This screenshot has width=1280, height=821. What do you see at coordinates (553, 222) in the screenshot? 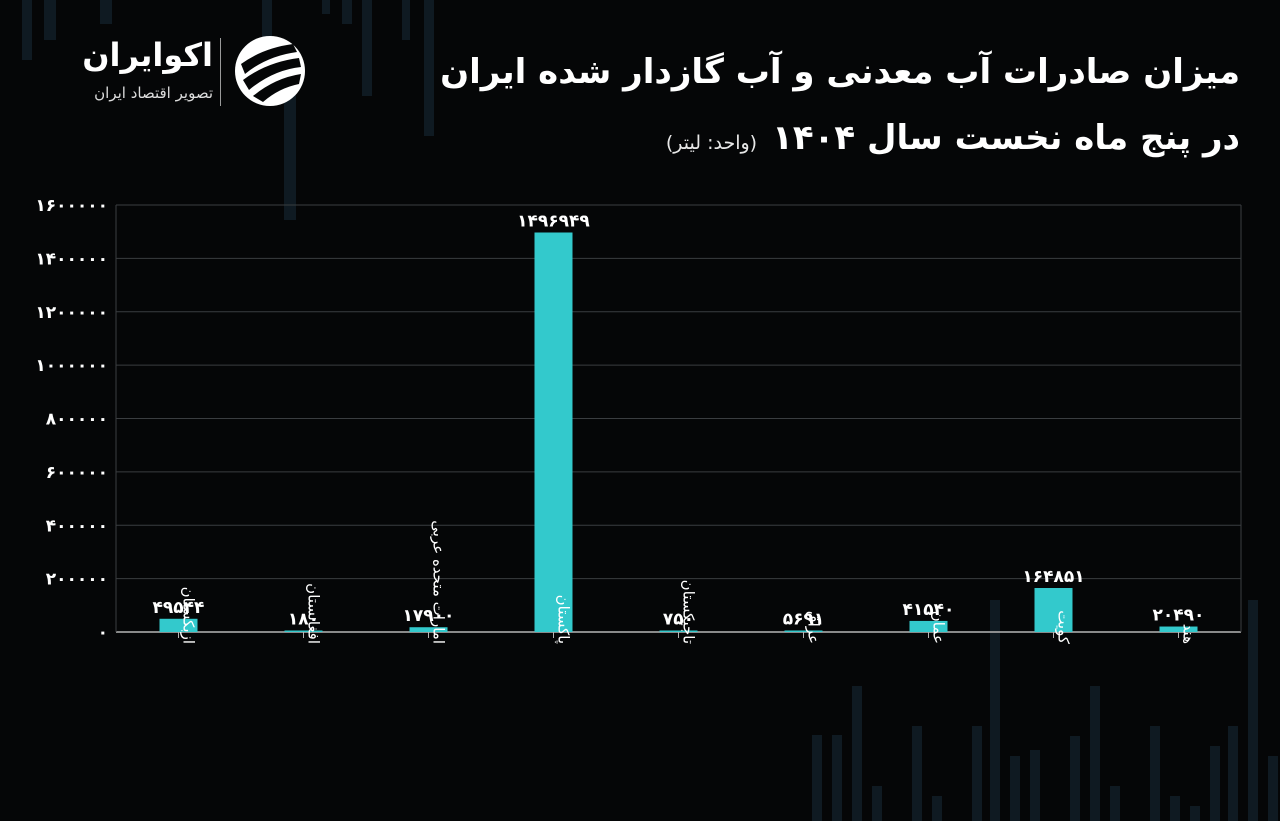
I see `data-label: ۱۴۹۶۹۴۹` at bounding box center [553, 222].